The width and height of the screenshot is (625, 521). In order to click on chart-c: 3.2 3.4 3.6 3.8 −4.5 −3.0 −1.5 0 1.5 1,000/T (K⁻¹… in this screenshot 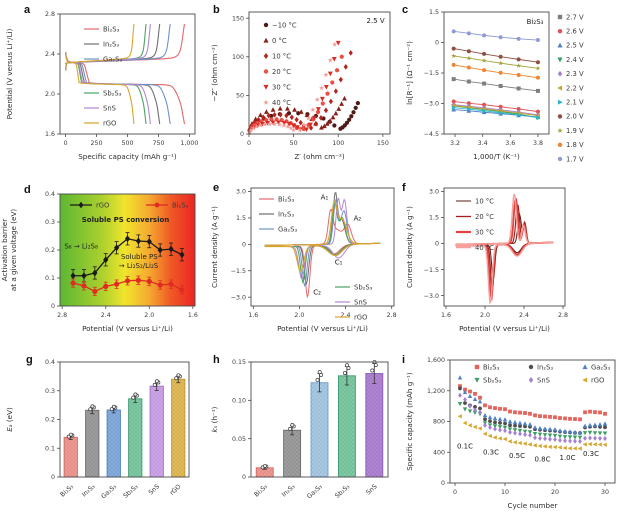, I will do `click(494, 86)`.